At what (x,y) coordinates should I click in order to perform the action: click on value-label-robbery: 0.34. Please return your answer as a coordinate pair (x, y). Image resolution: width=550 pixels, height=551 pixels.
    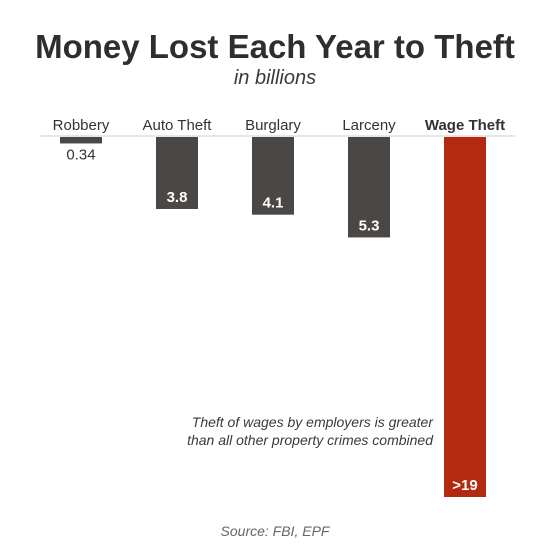
    Looking at the image, I should click on (80, 154).